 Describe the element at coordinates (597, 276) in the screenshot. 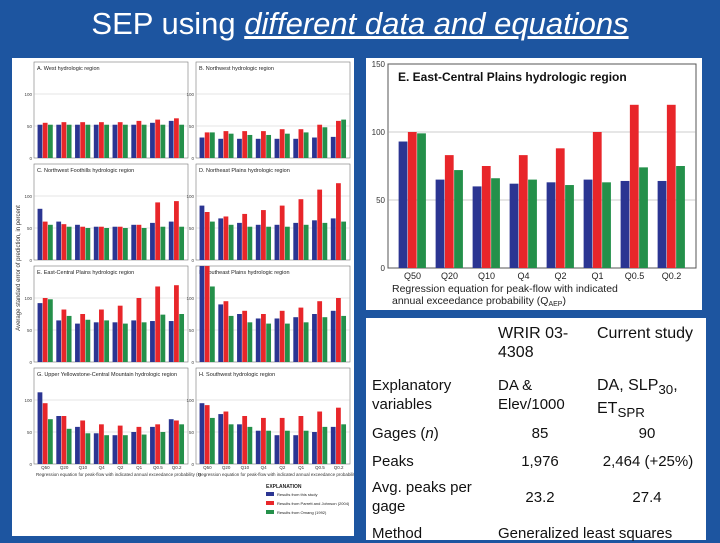

I see `x-tick-label: Q1` at that location.